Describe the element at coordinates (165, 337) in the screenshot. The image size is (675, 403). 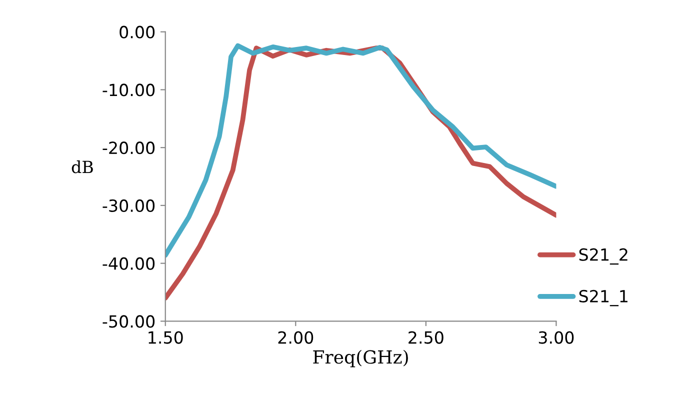
I see `x-tick-label: 1.50` at that location.